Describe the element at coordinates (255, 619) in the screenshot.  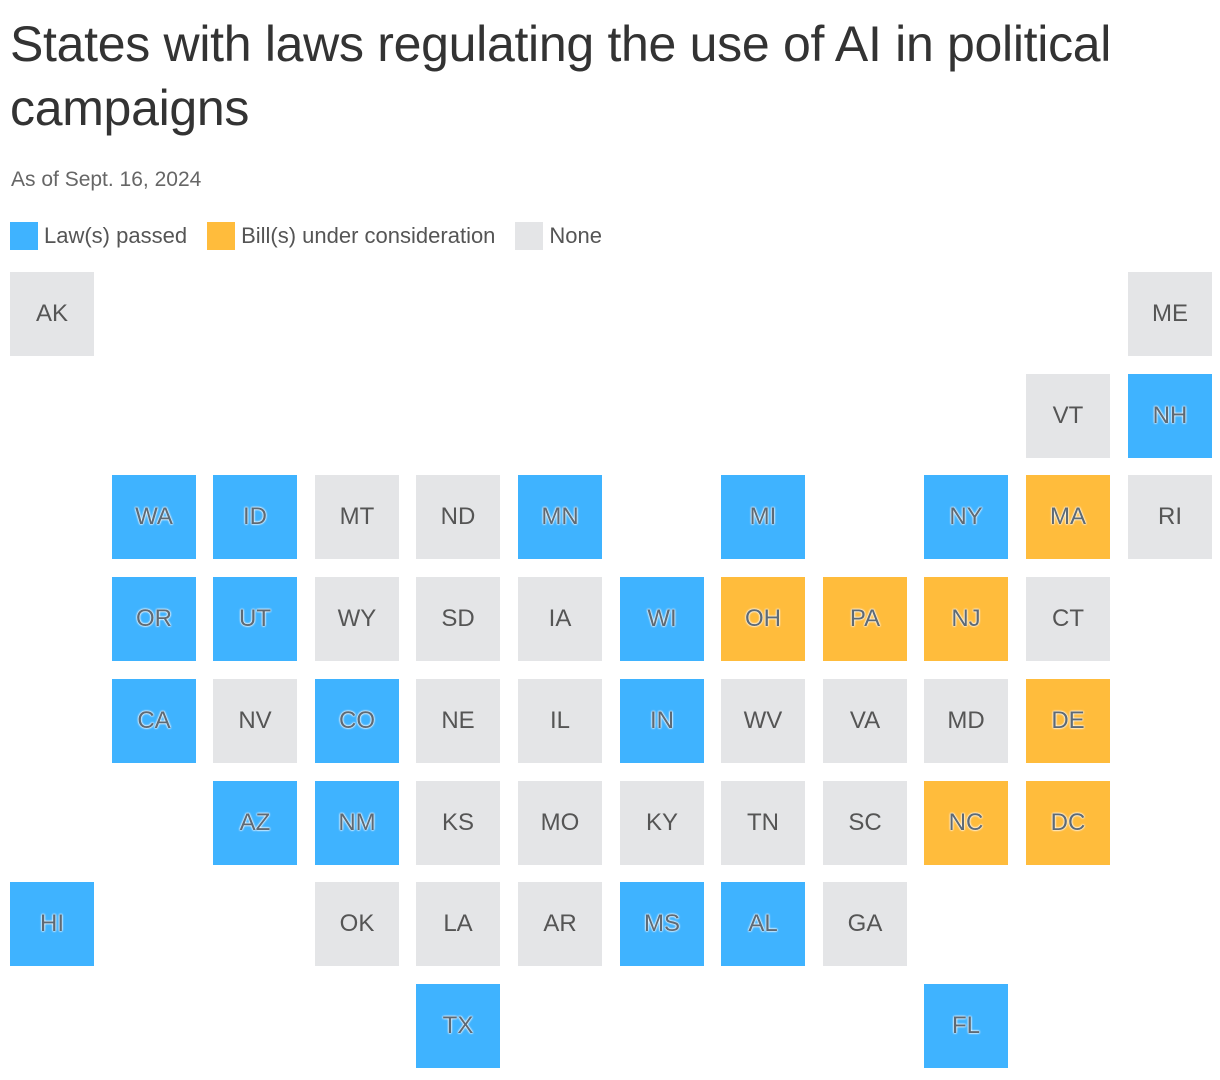
I see `state-tile-ut: UT` at that location.